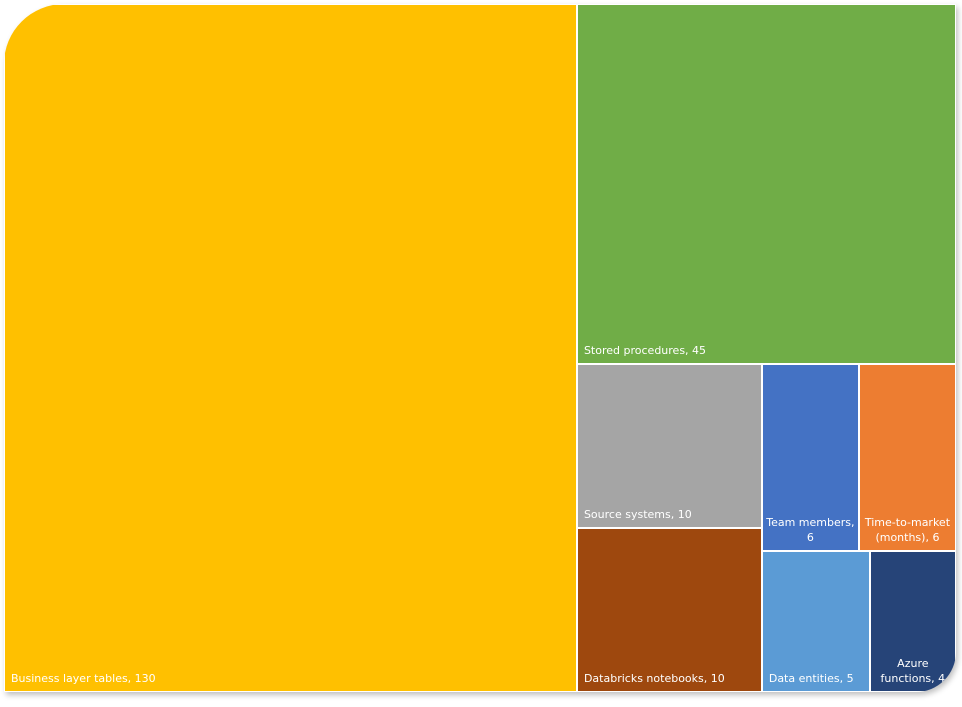  What do you see at coordinates (669, 610) in the screenshot?
I see `treemap-tile: Databricks notebooks, 10` at bounding box center [669, 610].